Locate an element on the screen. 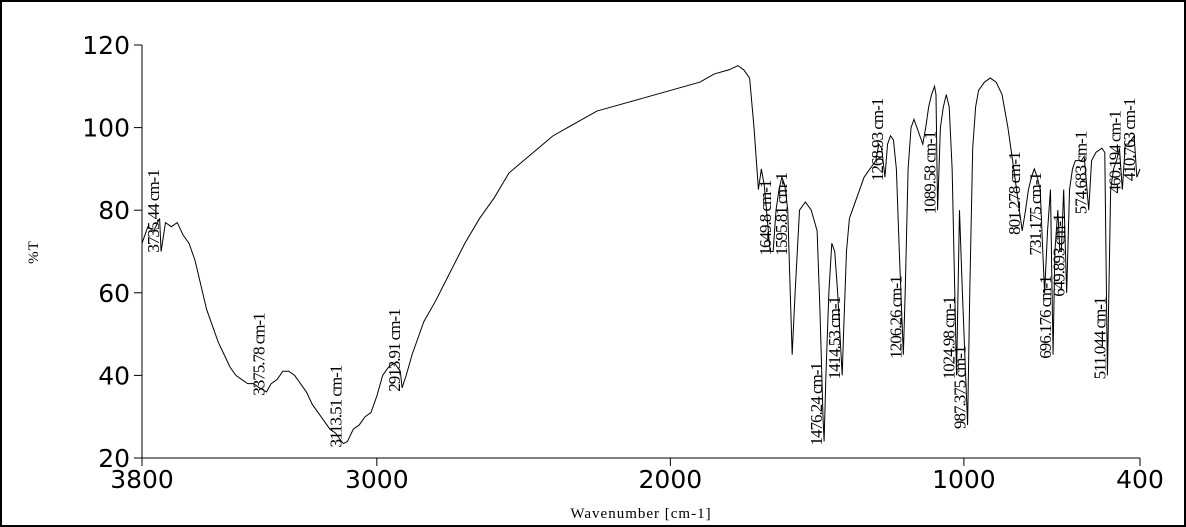 Image resolution: width=1186 pixels, height=527 pixels. x-tick-label: 3000 is located at coordinates (377, 479).